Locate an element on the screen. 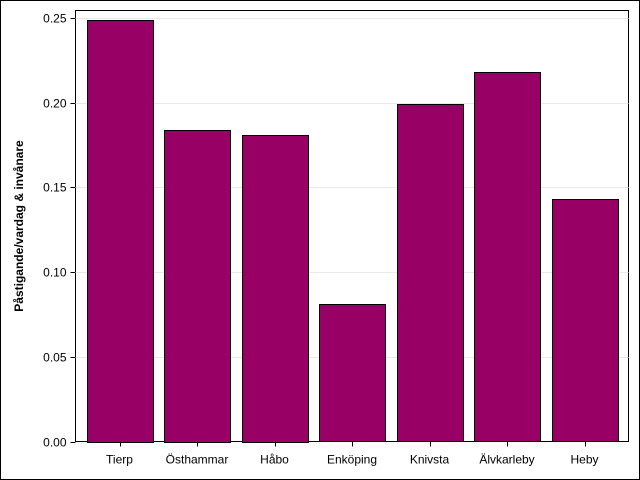 The image size is (640, 480). x-tick-label: Håbo is located at coordinates (274, 460).